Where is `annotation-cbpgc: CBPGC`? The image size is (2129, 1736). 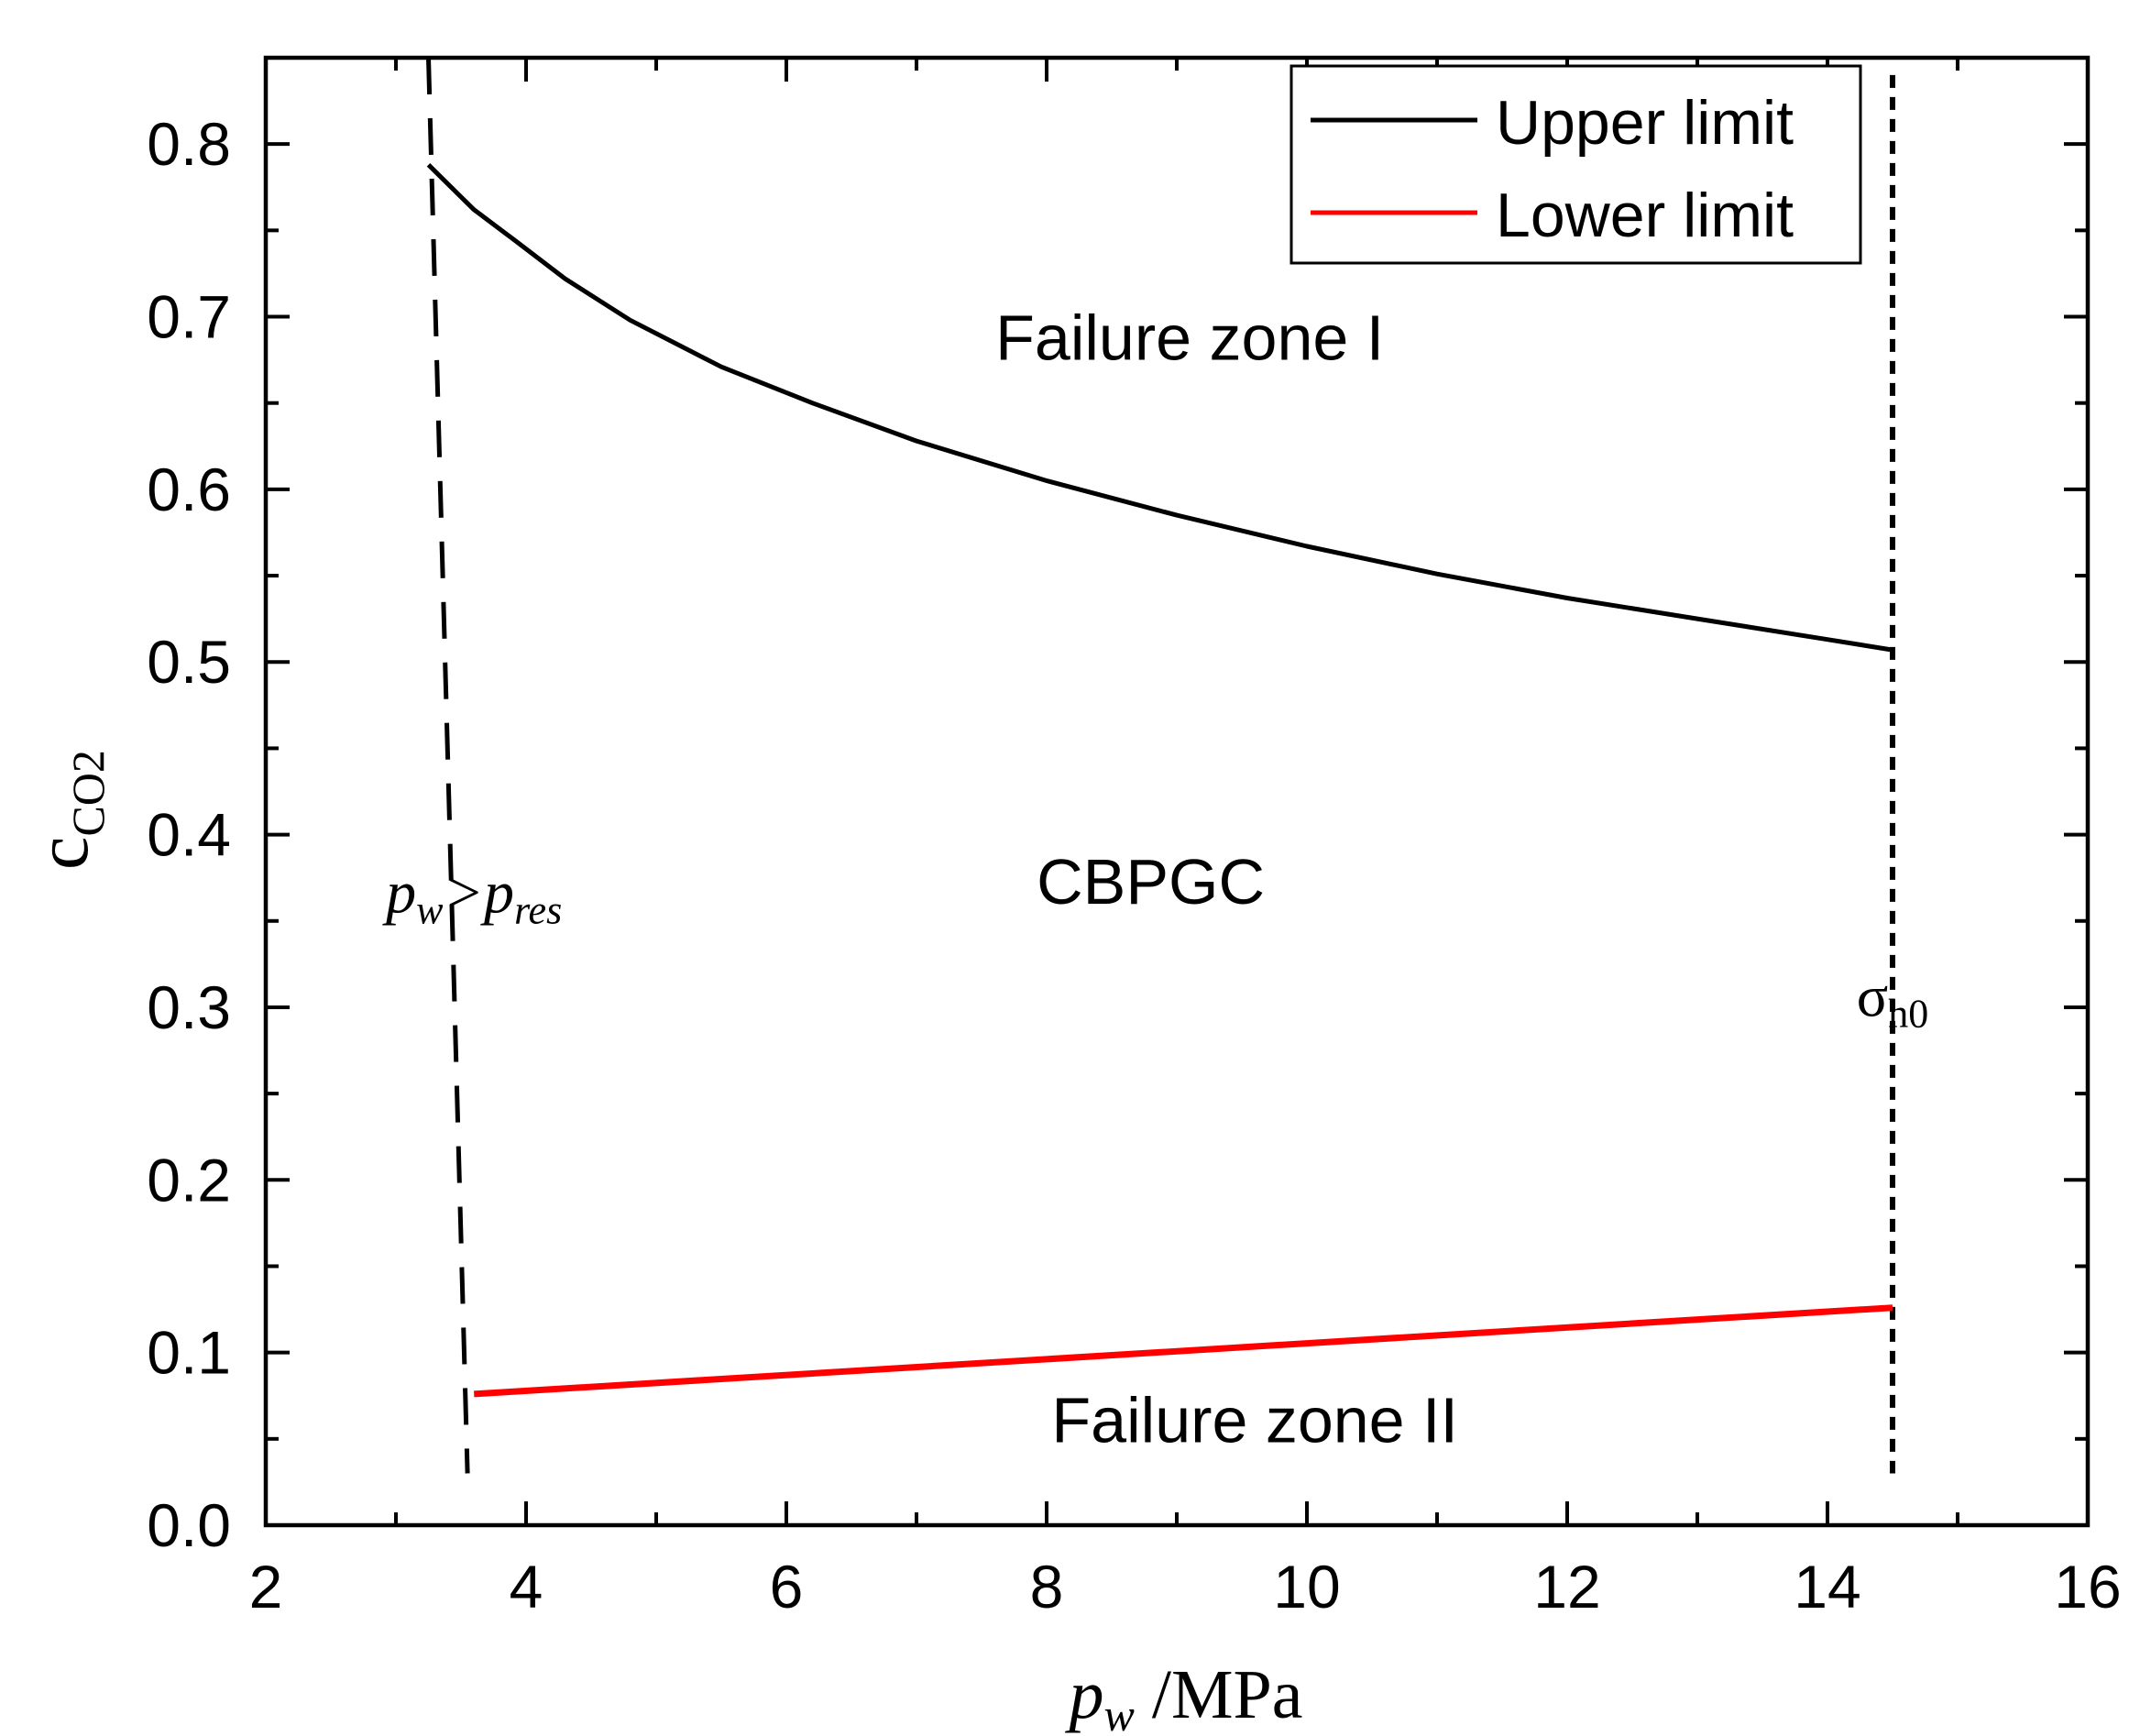
annotation-cbpgc: CBPGC is located at coordinates (1151, 882).